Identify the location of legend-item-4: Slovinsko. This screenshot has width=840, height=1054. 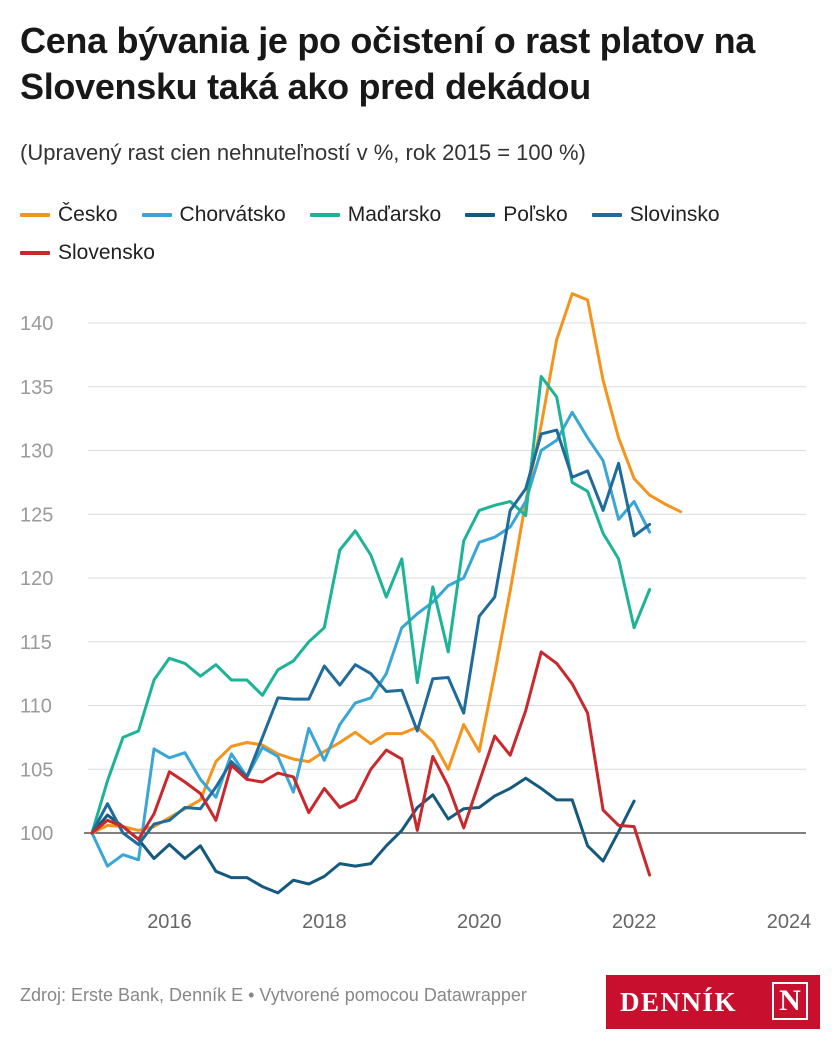
(655, 215).